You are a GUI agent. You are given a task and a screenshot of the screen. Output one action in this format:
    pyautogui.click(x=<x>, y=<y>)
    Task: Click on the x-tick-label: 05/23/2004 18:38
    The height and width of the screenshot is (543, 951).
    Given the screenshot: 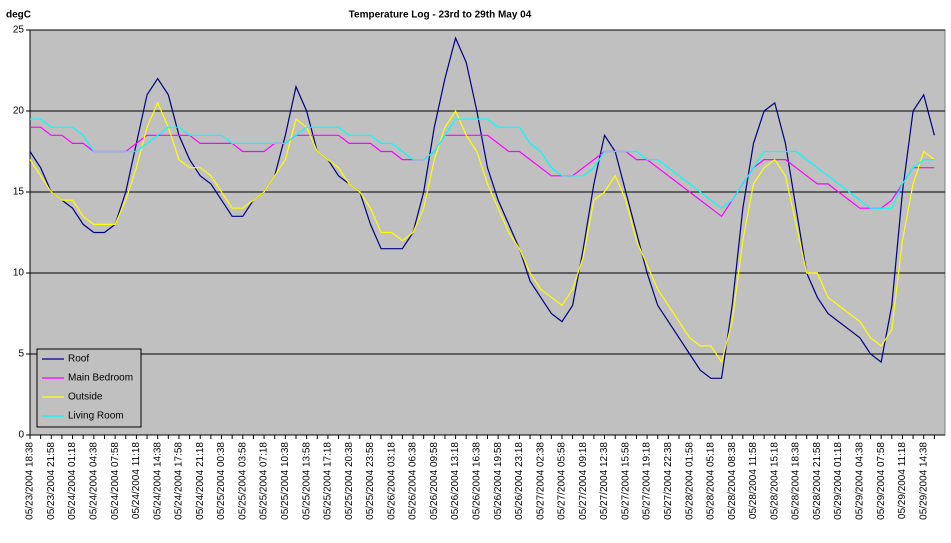 What is the action you would take?
    pyautogui.click(x=30, y=481)
    